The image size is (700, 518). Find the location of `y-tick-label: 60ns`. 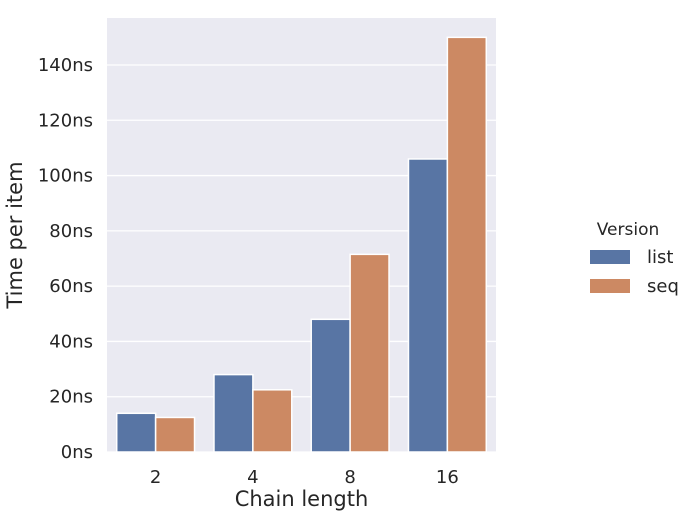

y-tick-label: 60ns is located at coordinates (71, 286).